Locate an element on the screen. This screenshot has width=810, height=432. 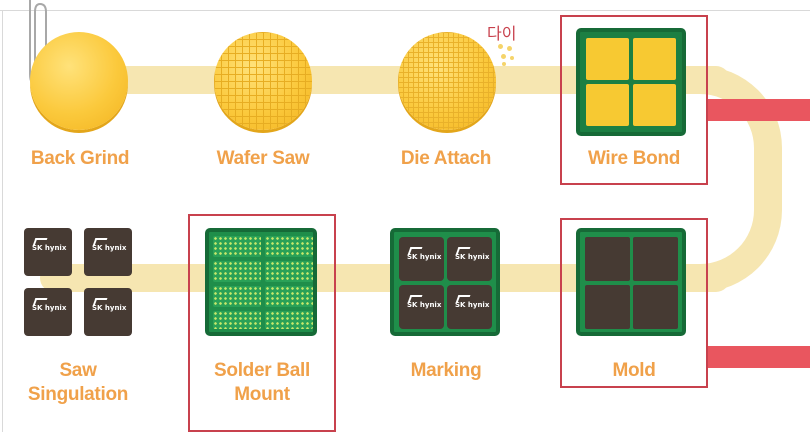
connector-bar-top is located at coordinates (759, 110).